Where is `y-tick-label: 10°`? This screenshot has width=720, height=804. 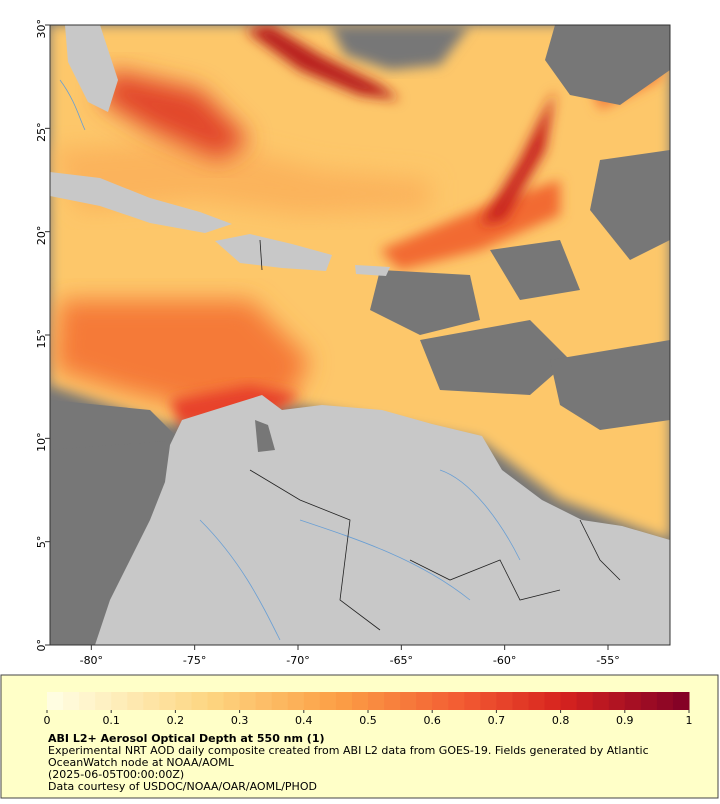 y-tick-label: 10° is located at coordinates (41, 442).